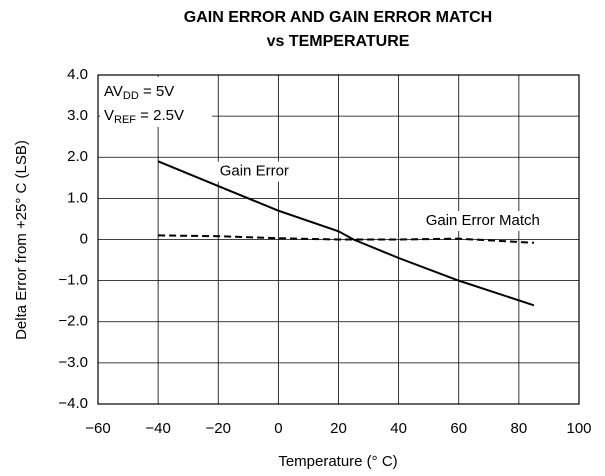 The width and height of the screenshot is (605, 476). Describe the element at coordinates (218, 428) in the screenshot. I see `x-tick-label: −20` at that location.